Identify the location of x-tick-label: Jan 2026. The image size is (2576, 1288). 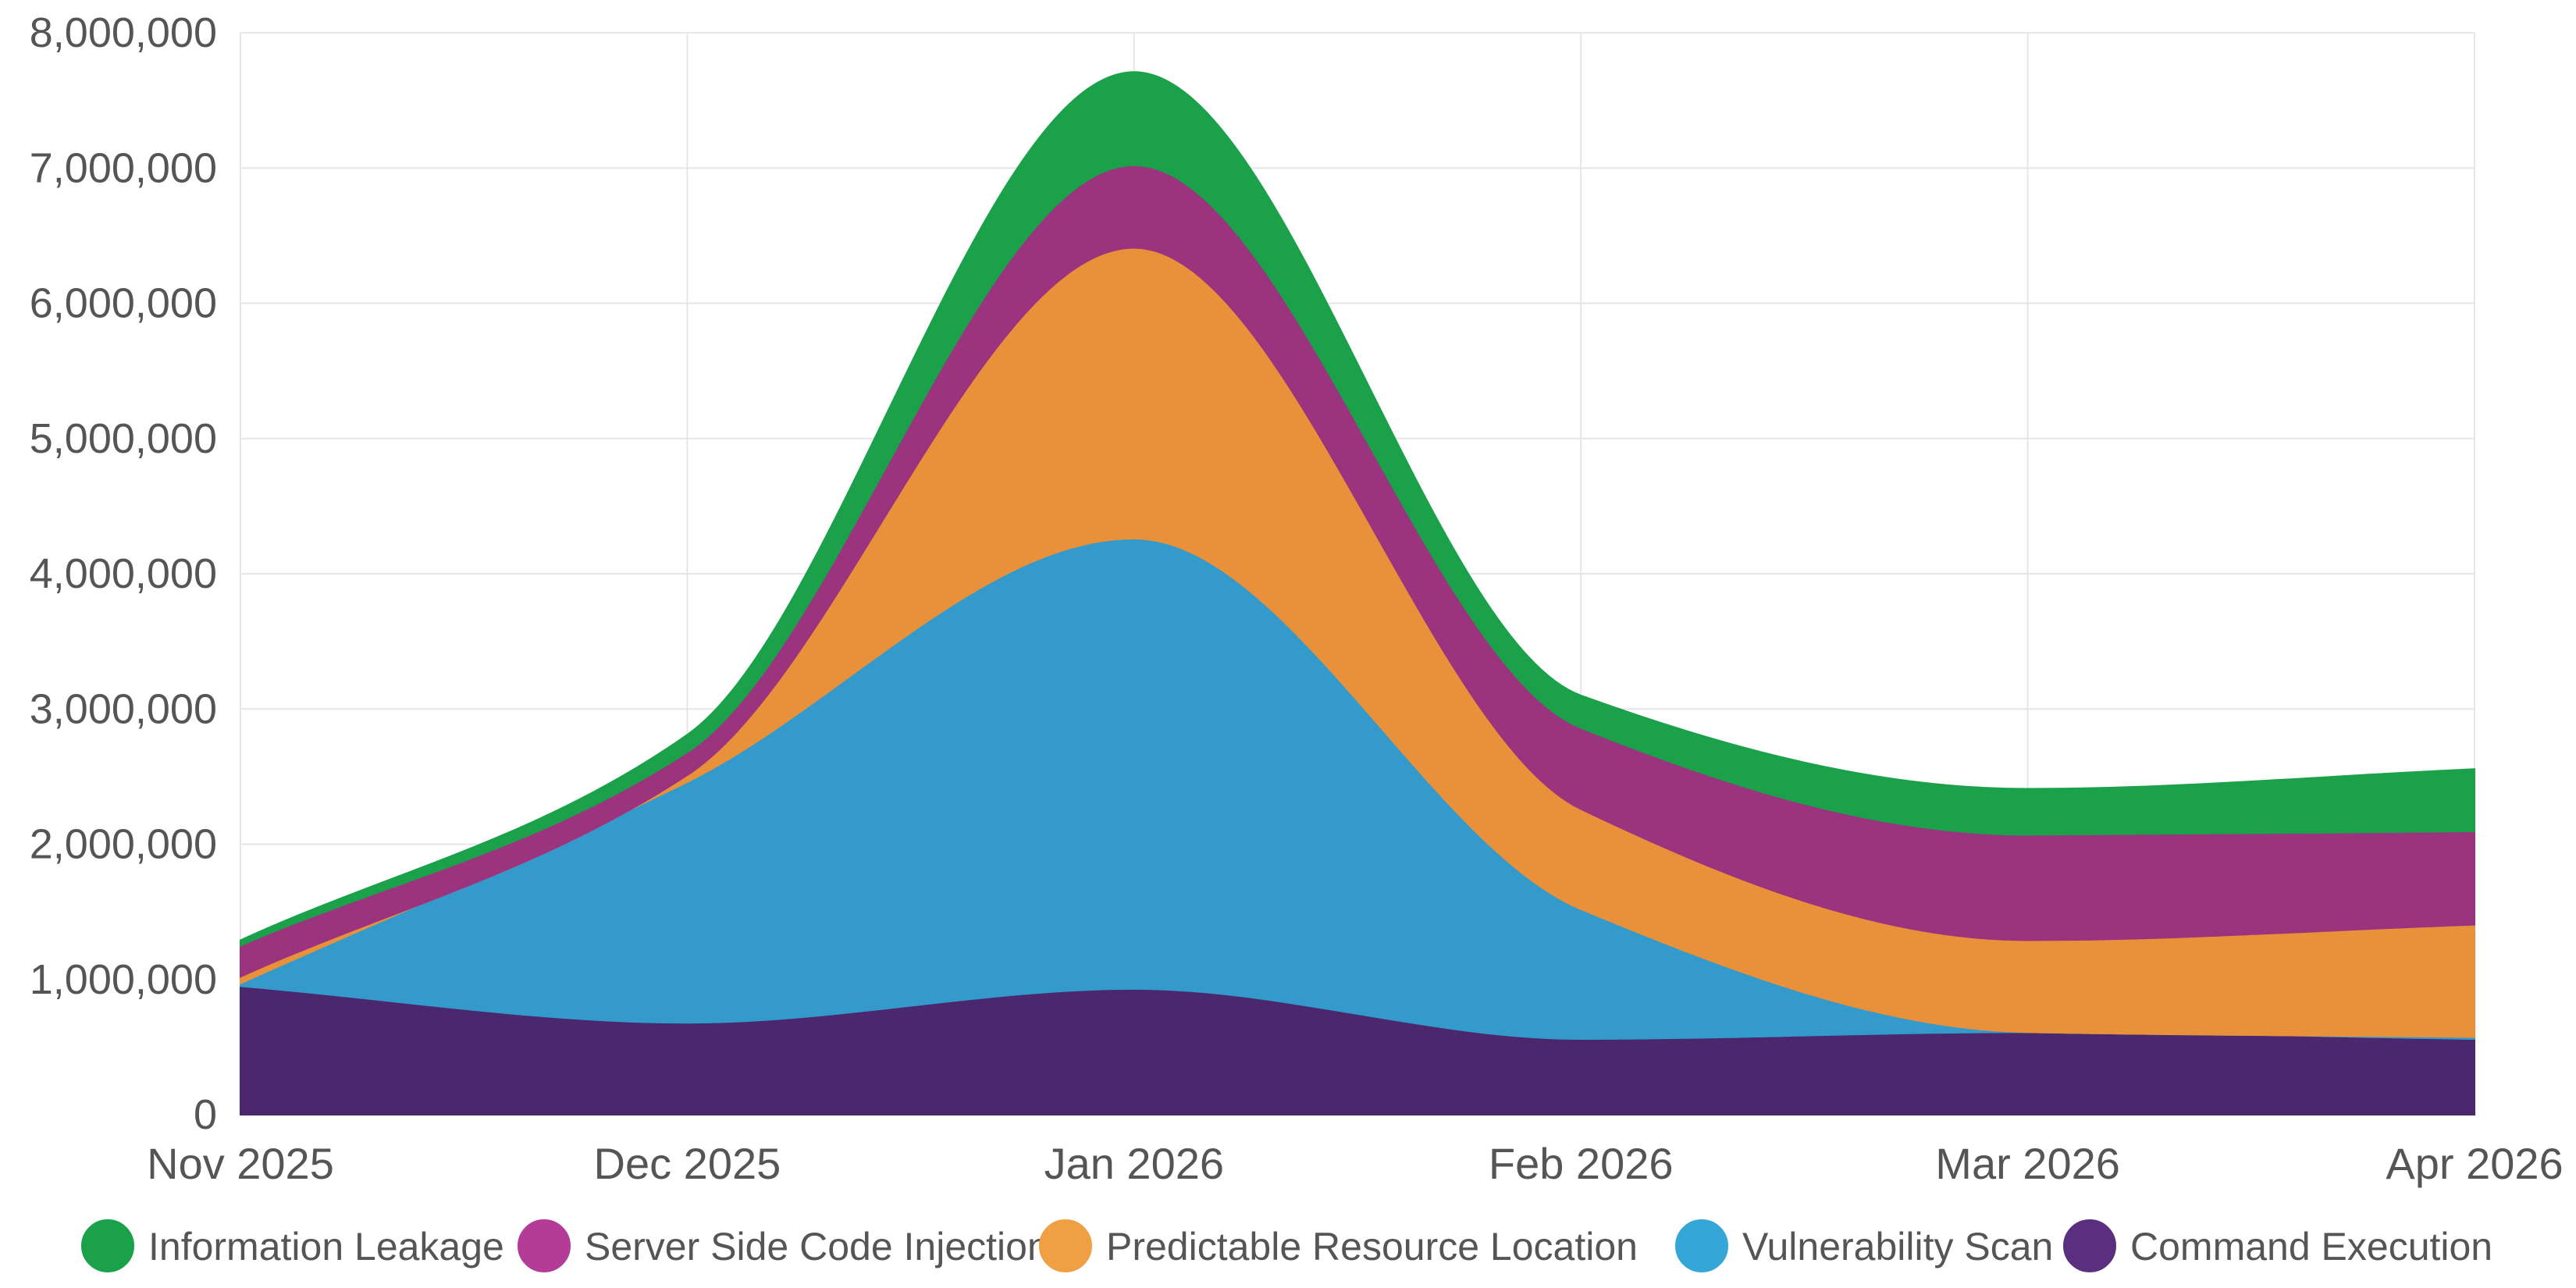
(1134, 1163).